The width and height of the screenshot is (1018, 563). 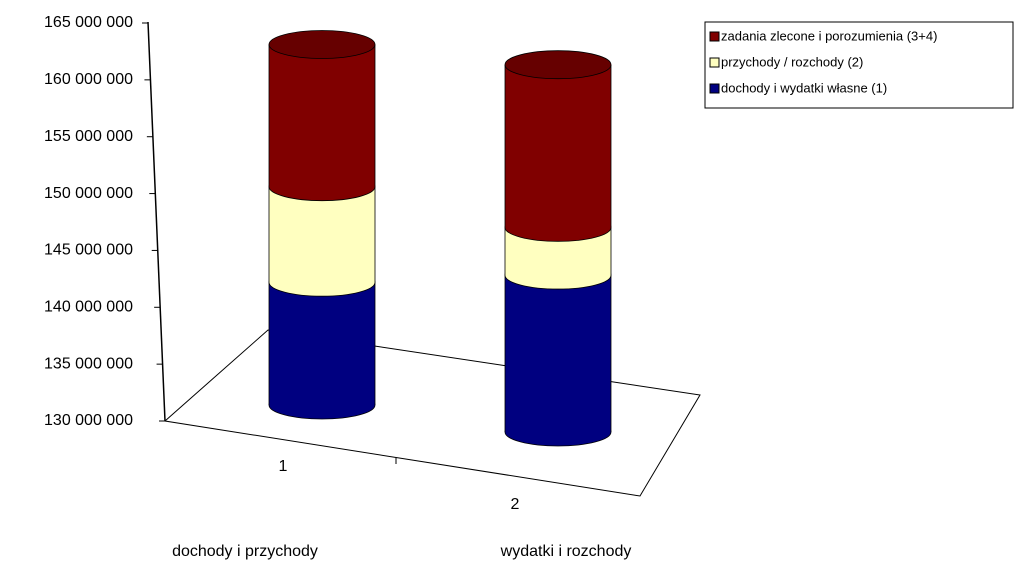 What do you see at coordinates (88, 420) in the screenshot?
I see `y-tick-label: 130 000 000` at bounding box center [88, 420].